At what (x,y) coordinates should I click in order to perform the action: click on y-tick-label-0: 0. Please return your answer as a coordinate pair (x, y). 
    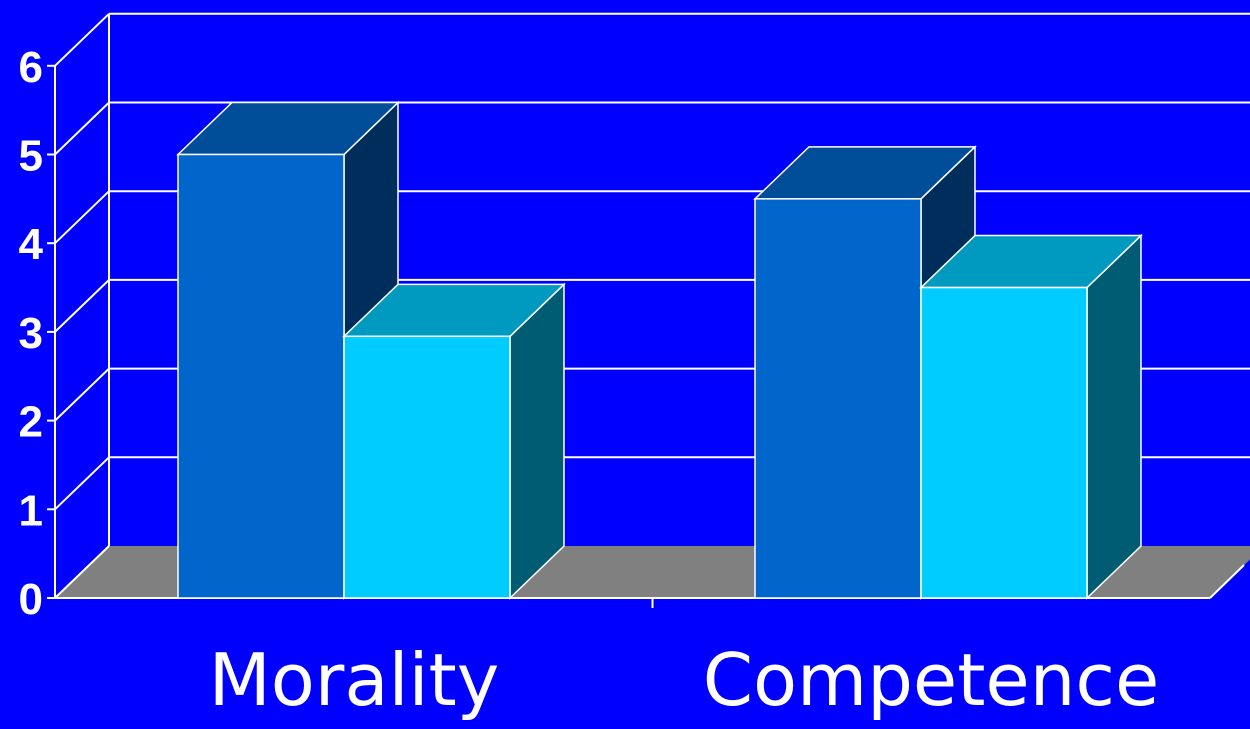
    Looking at the image, I should click on (31, 599).